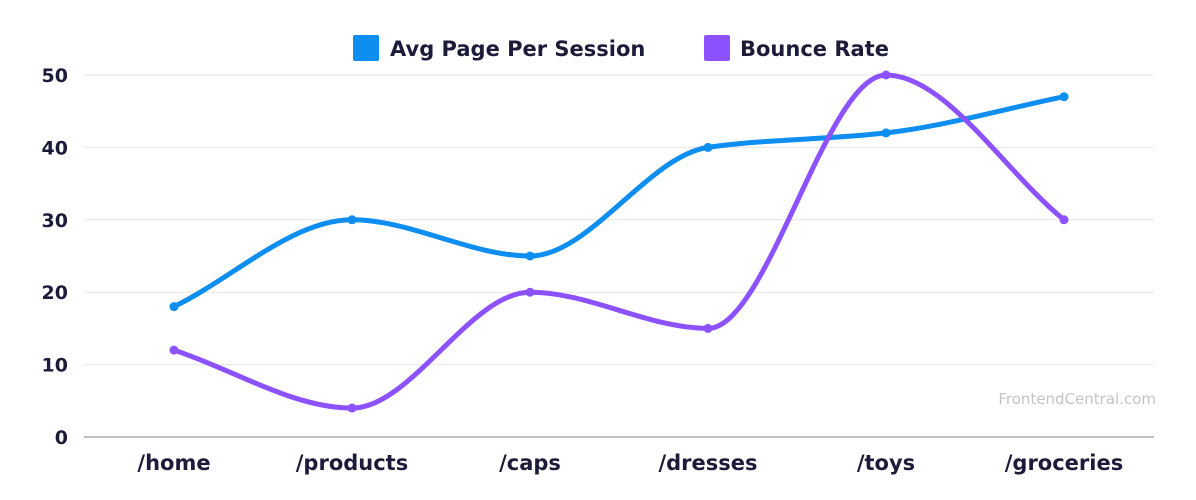  I want to click on y-tick-label: 0, so click(61, 438).